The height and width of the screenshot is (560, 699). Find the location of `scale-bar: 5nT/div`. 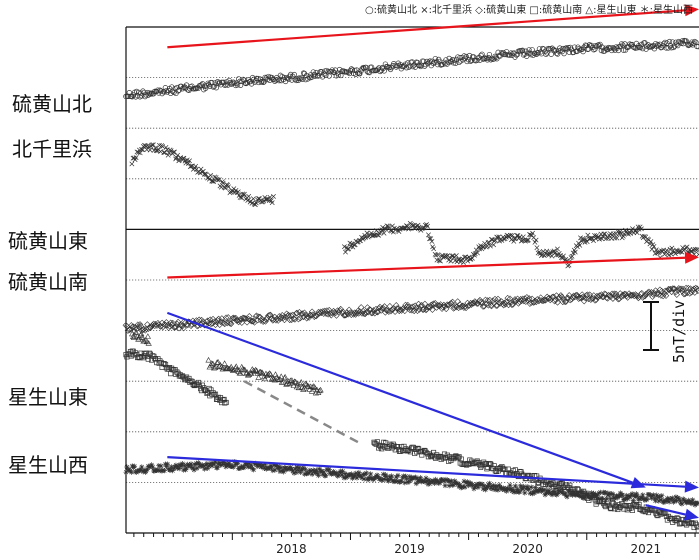

scale-bar: 5nT/div is located at coordinates (665, 331).